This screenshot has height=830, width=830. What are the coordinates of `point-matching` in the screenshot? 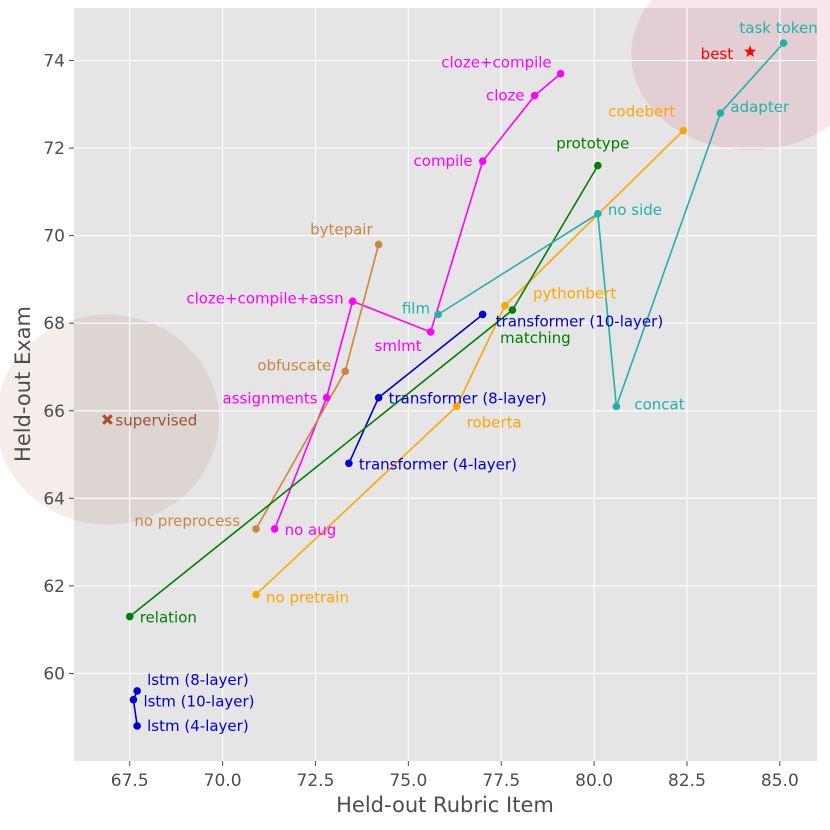 It's located at (512, 310).